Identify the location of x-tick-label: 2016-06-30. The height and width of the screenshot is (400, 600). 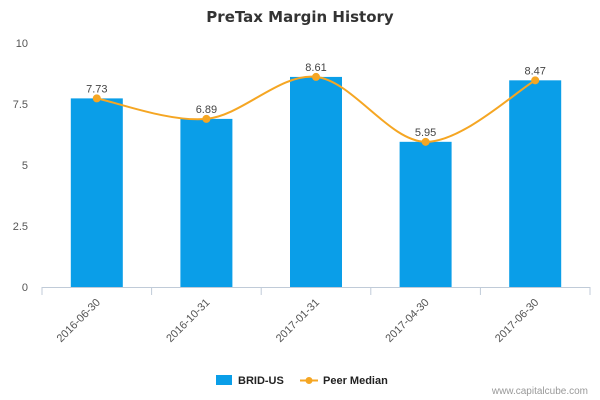
(79, 321).